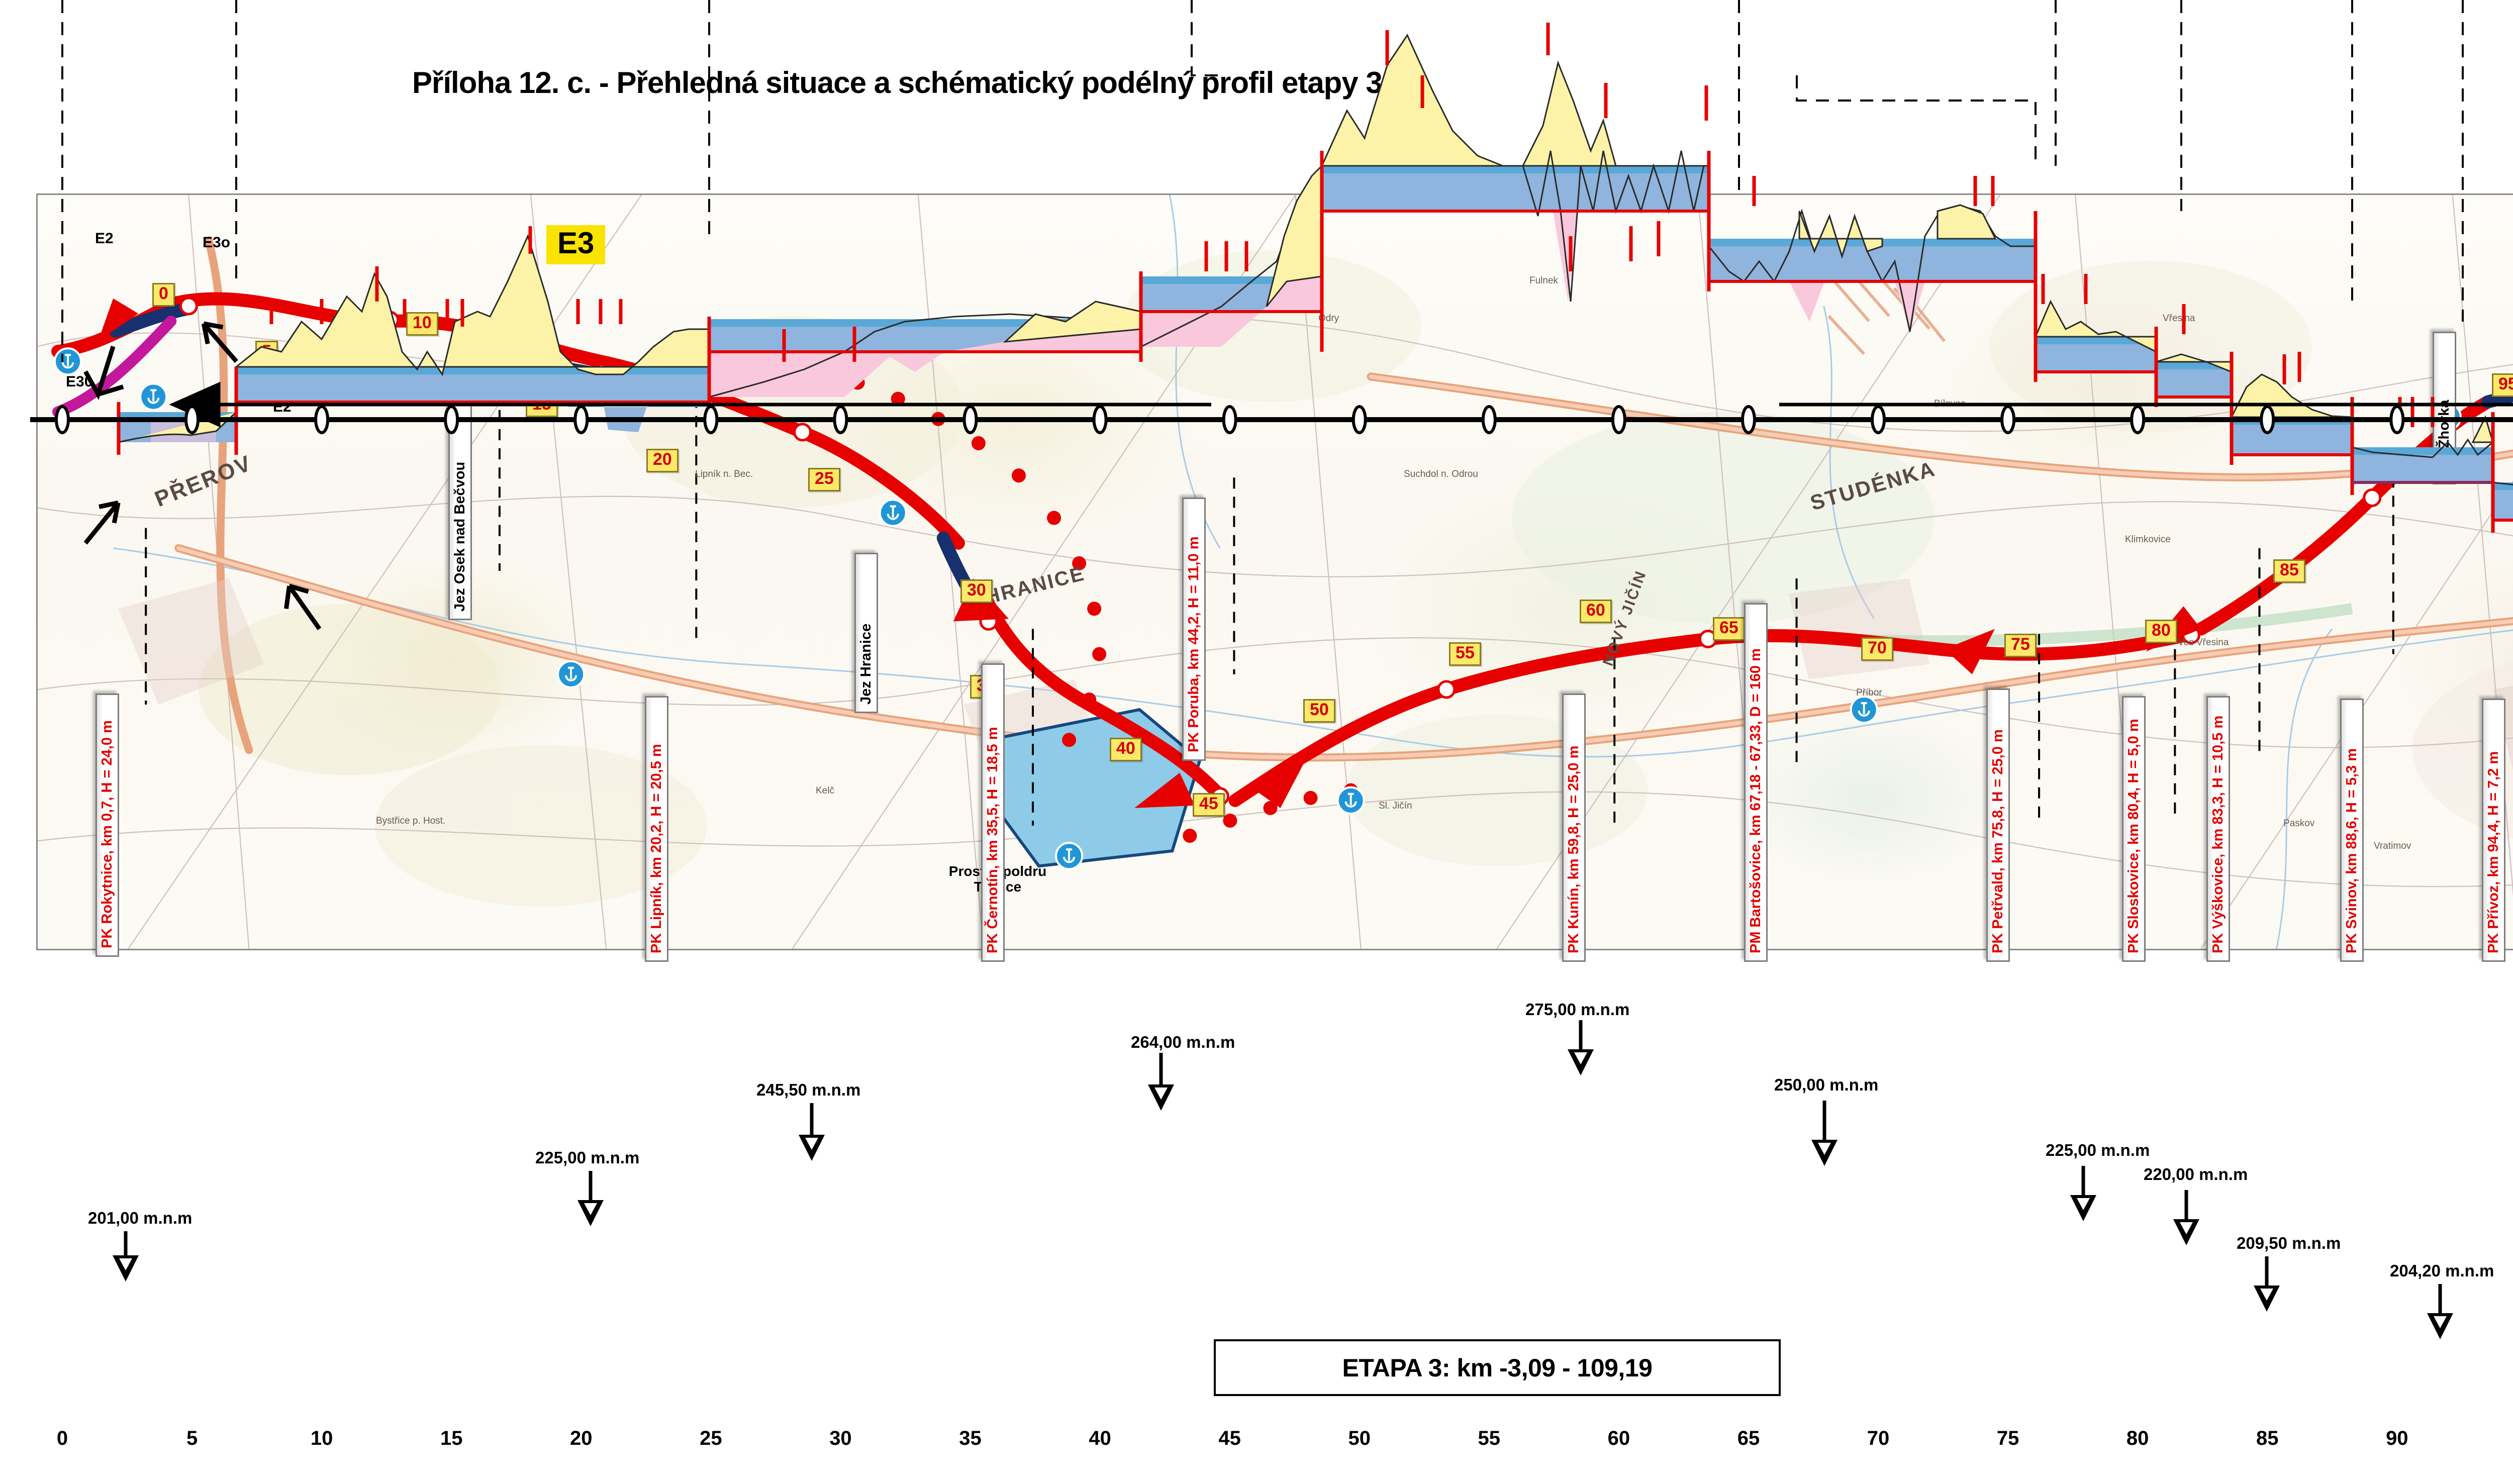 The image size is (2513, 1484). What do you see at coordinates (971, 1438) in the screenshot?
I see `axis-tick-label: 35` at bounding box center [971, 1438].